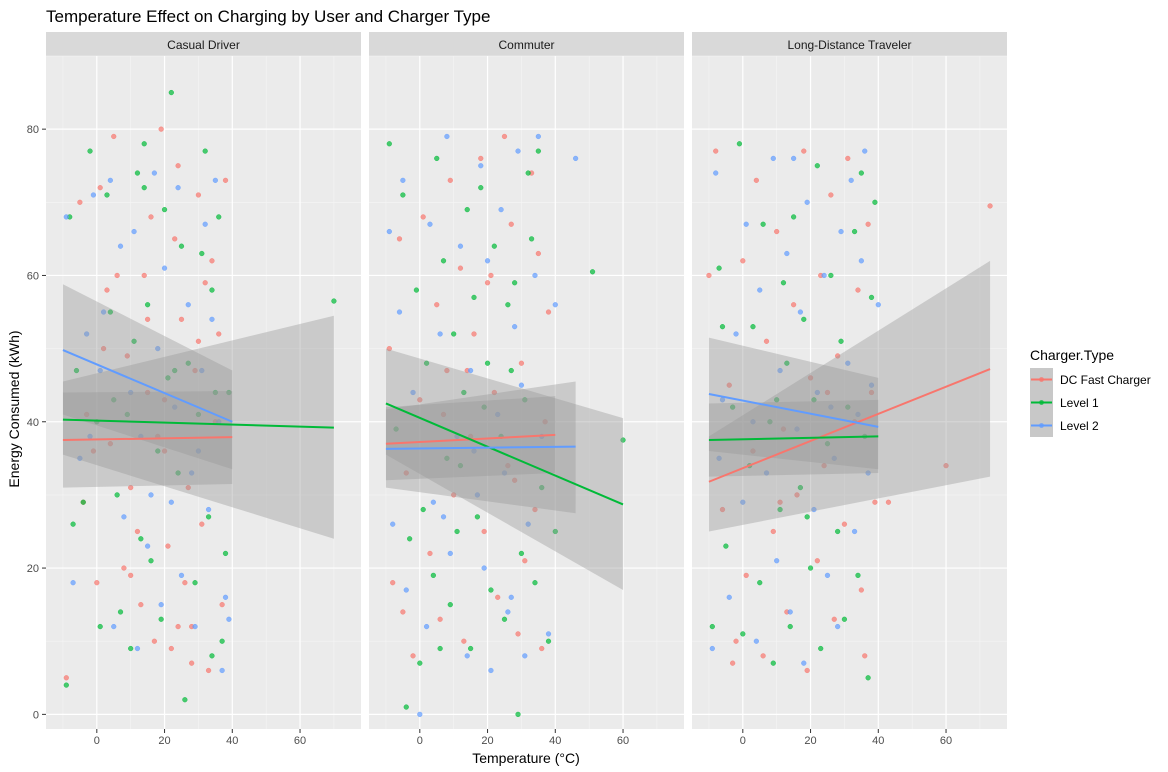 The image size is (1168, 772). Describe the element at coordinates (1090, 379) in the screenshot. I see `legend-item-dc-fast-charger: DC Fast Charger` at that location.